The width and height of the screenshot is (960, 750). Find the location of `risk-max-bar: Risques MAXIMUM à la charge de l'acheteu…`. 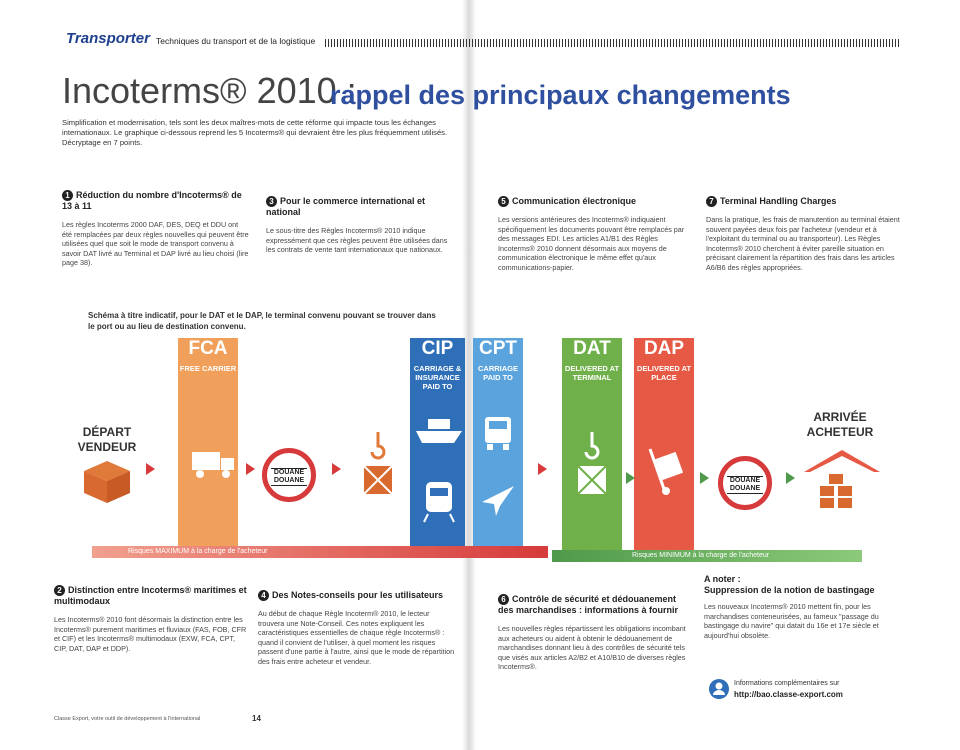

risk-max-bar: Risques MAXIMUM à la charge de l'acheteu… is located at coordinates (320, 552).